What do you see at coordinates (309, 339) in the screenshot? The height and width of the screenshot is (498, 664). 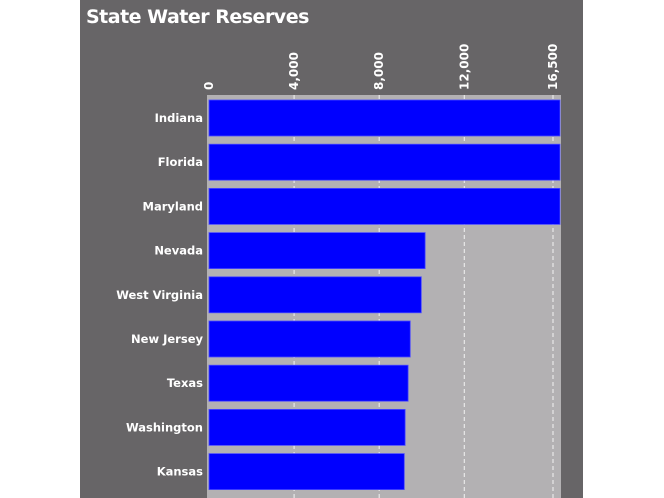 I see `bar-new-jersey` at bounding box center [309, 339].